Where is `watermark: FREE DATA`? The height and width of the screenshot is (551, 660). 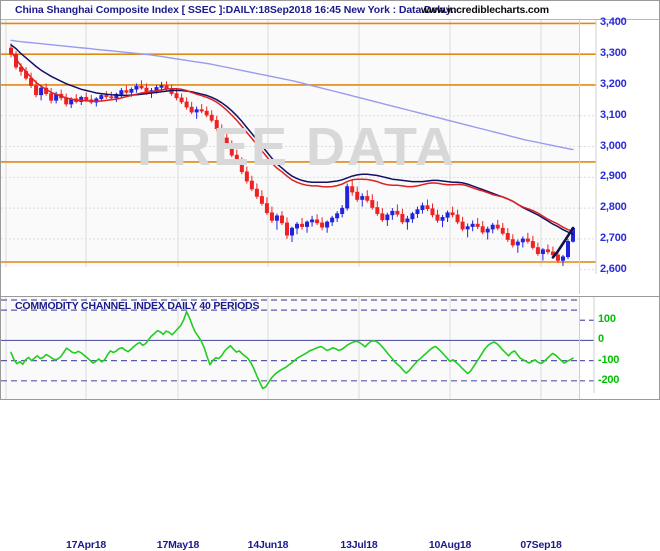
watermark: FREE DATA is located at coordinates (296, 147).